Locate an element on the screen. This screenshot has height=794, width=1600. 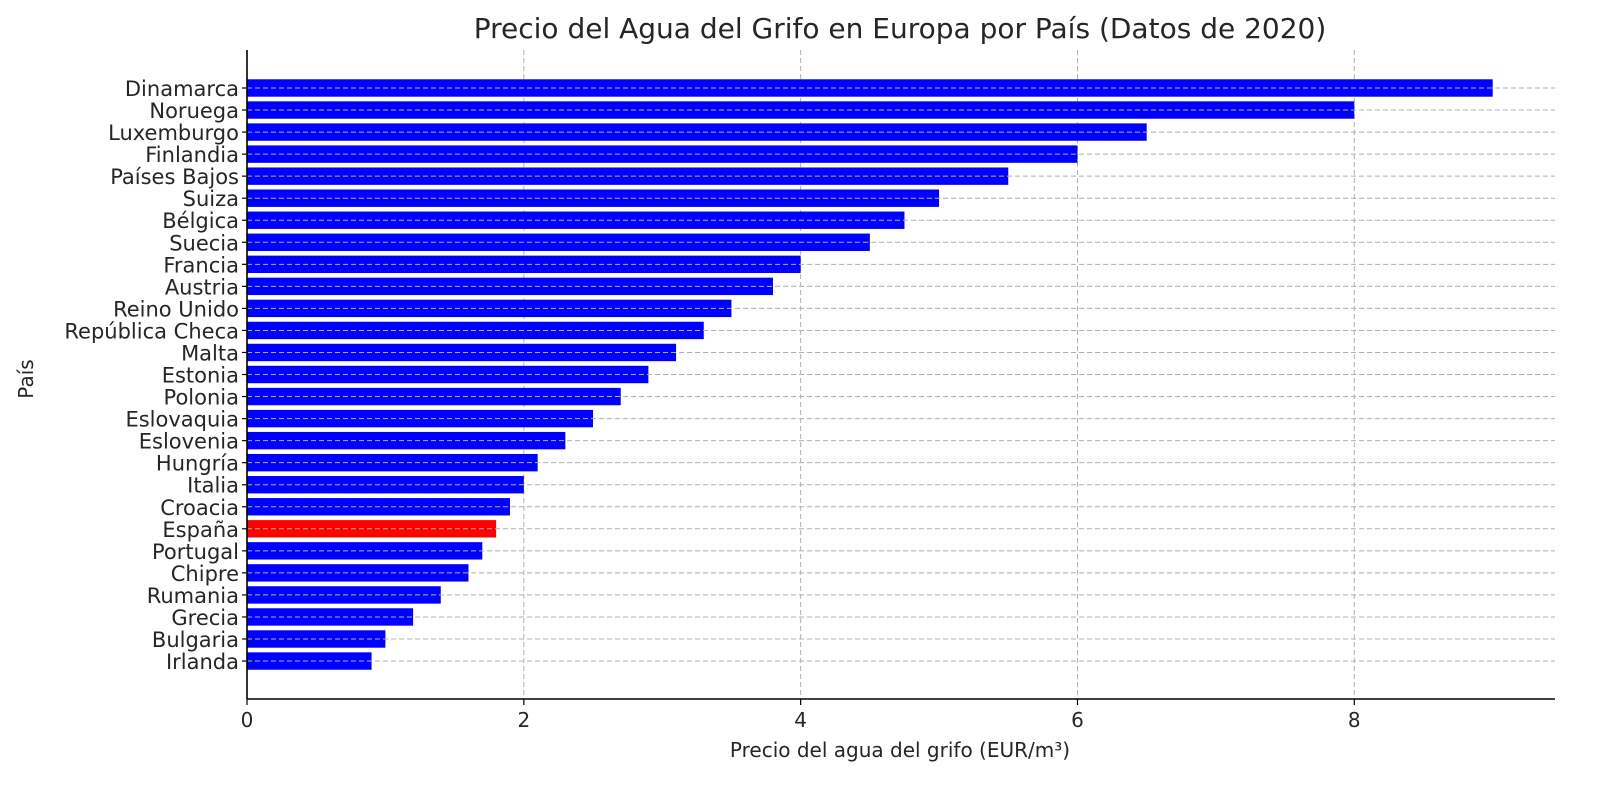
y-tick-label: Países Bajos is located at coordinates (174, 177).